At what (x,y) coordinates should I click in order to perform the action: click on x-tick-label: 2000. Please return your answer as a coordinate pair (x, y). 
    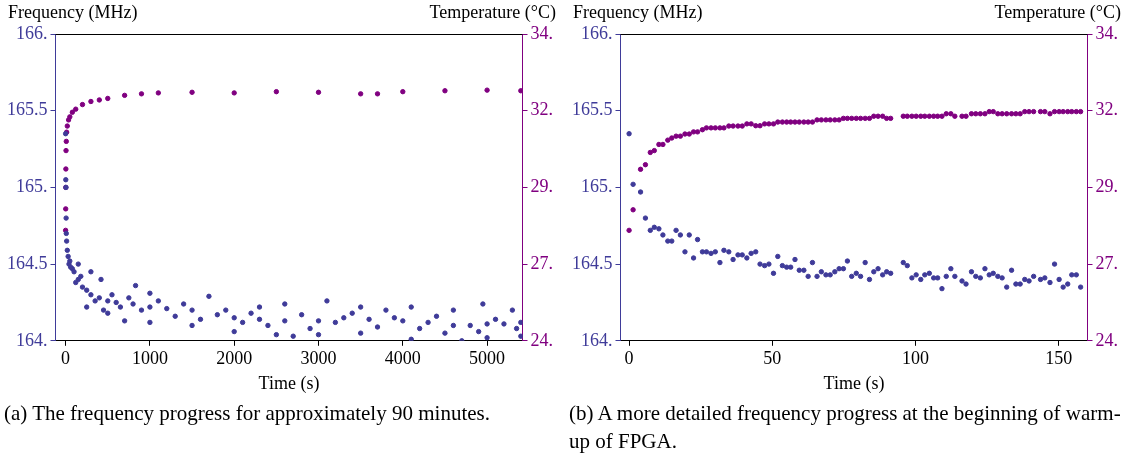
    Looking at the image, I should click on (234, 358).